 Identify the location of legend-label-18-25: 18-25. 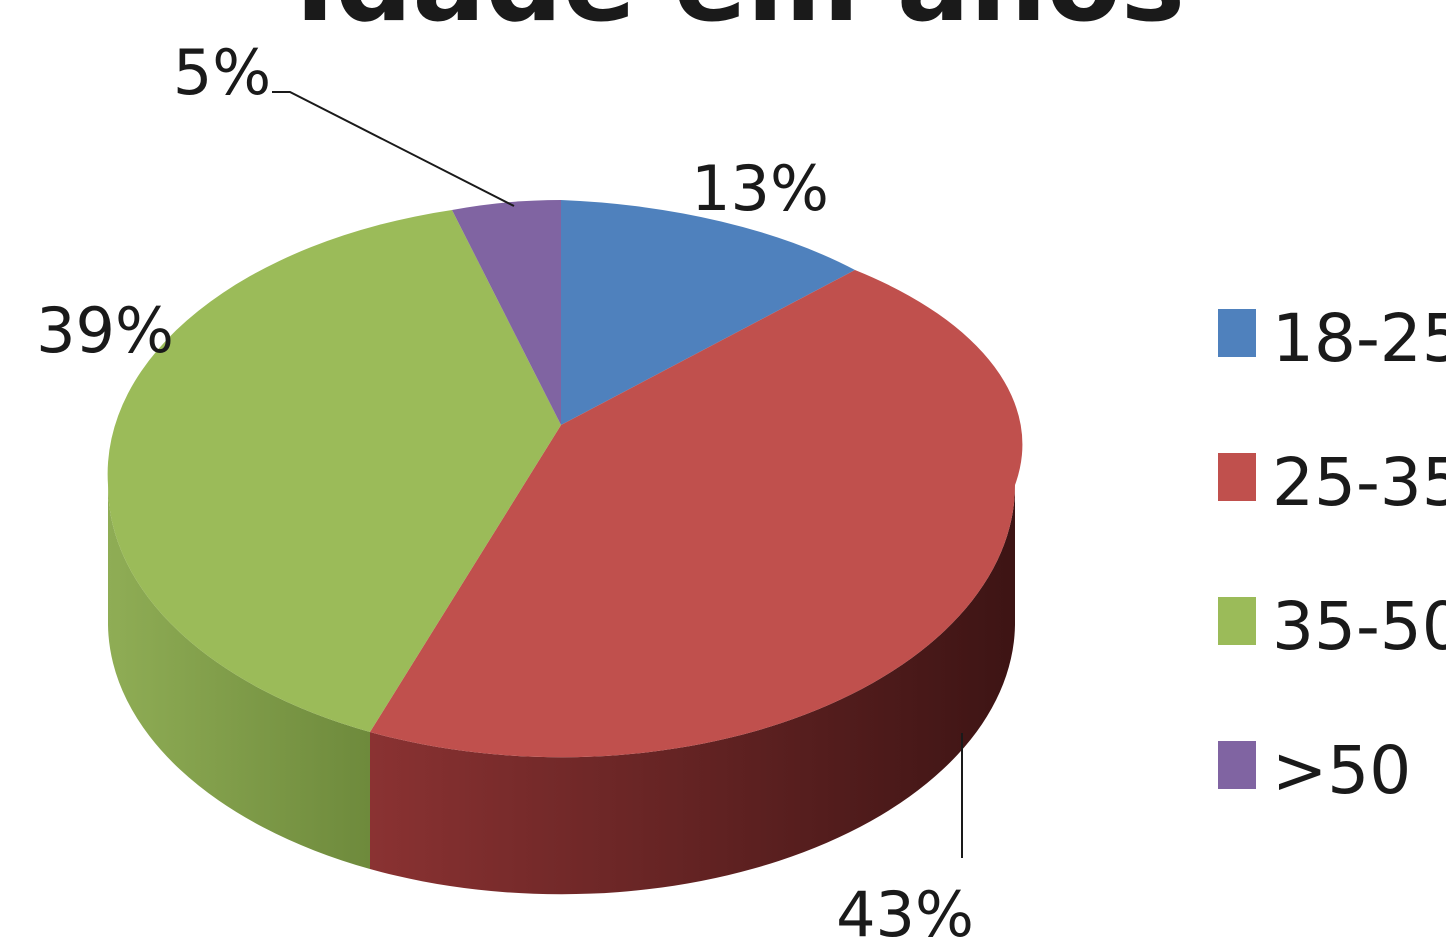
(1359, 338).